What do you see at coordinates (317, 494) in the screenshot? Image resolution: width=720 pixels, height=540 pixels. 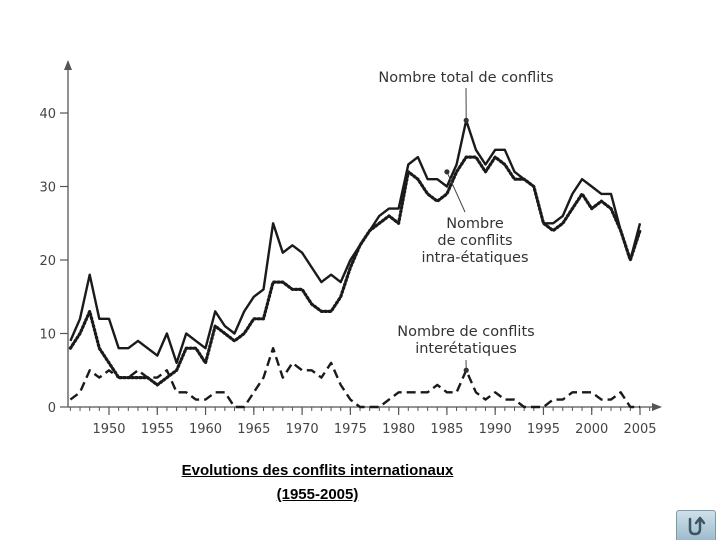 I see `chart-caption-period: (1955-2005)` at bounding box center [317, 494].